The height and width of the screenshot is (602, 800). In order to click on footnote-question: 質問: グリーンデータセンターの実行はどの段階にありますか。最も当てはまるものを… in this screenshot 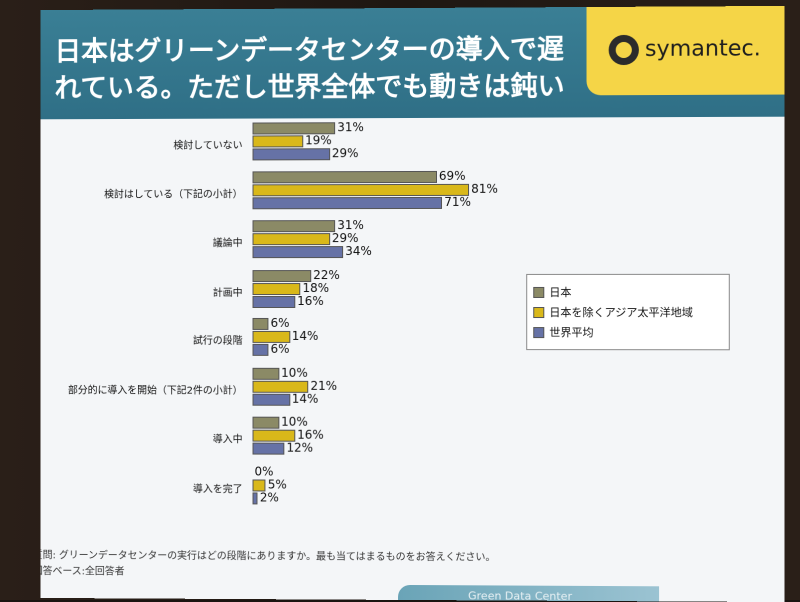, I will do `click(268, 557)`.